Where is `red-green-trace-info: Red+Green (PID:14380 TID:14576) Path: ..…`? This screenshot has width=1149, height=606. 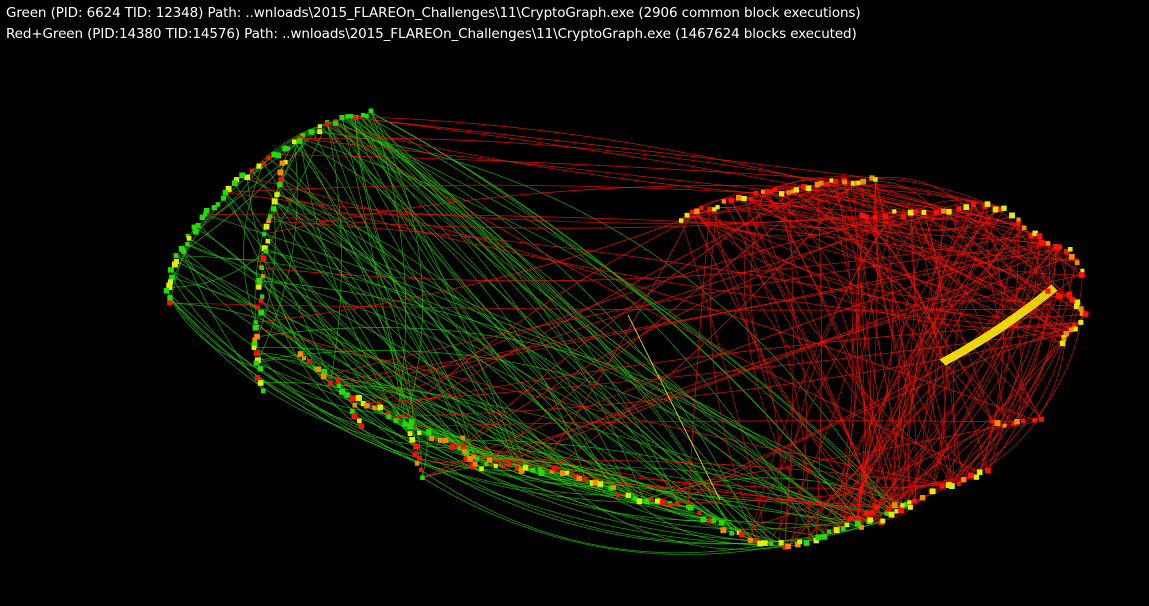
red-green-trace-info: Red+Green (PID:14380 TID:14576) Path: ..… is located at coordinates (431, 34).